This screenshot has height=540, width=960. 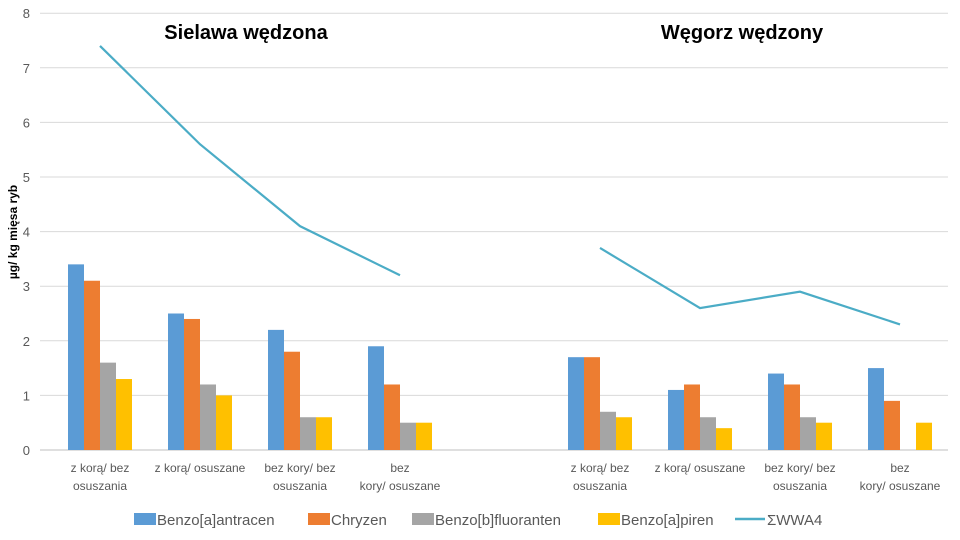 I want to click on y-tick-label: 1, so click(x=26, y=395).